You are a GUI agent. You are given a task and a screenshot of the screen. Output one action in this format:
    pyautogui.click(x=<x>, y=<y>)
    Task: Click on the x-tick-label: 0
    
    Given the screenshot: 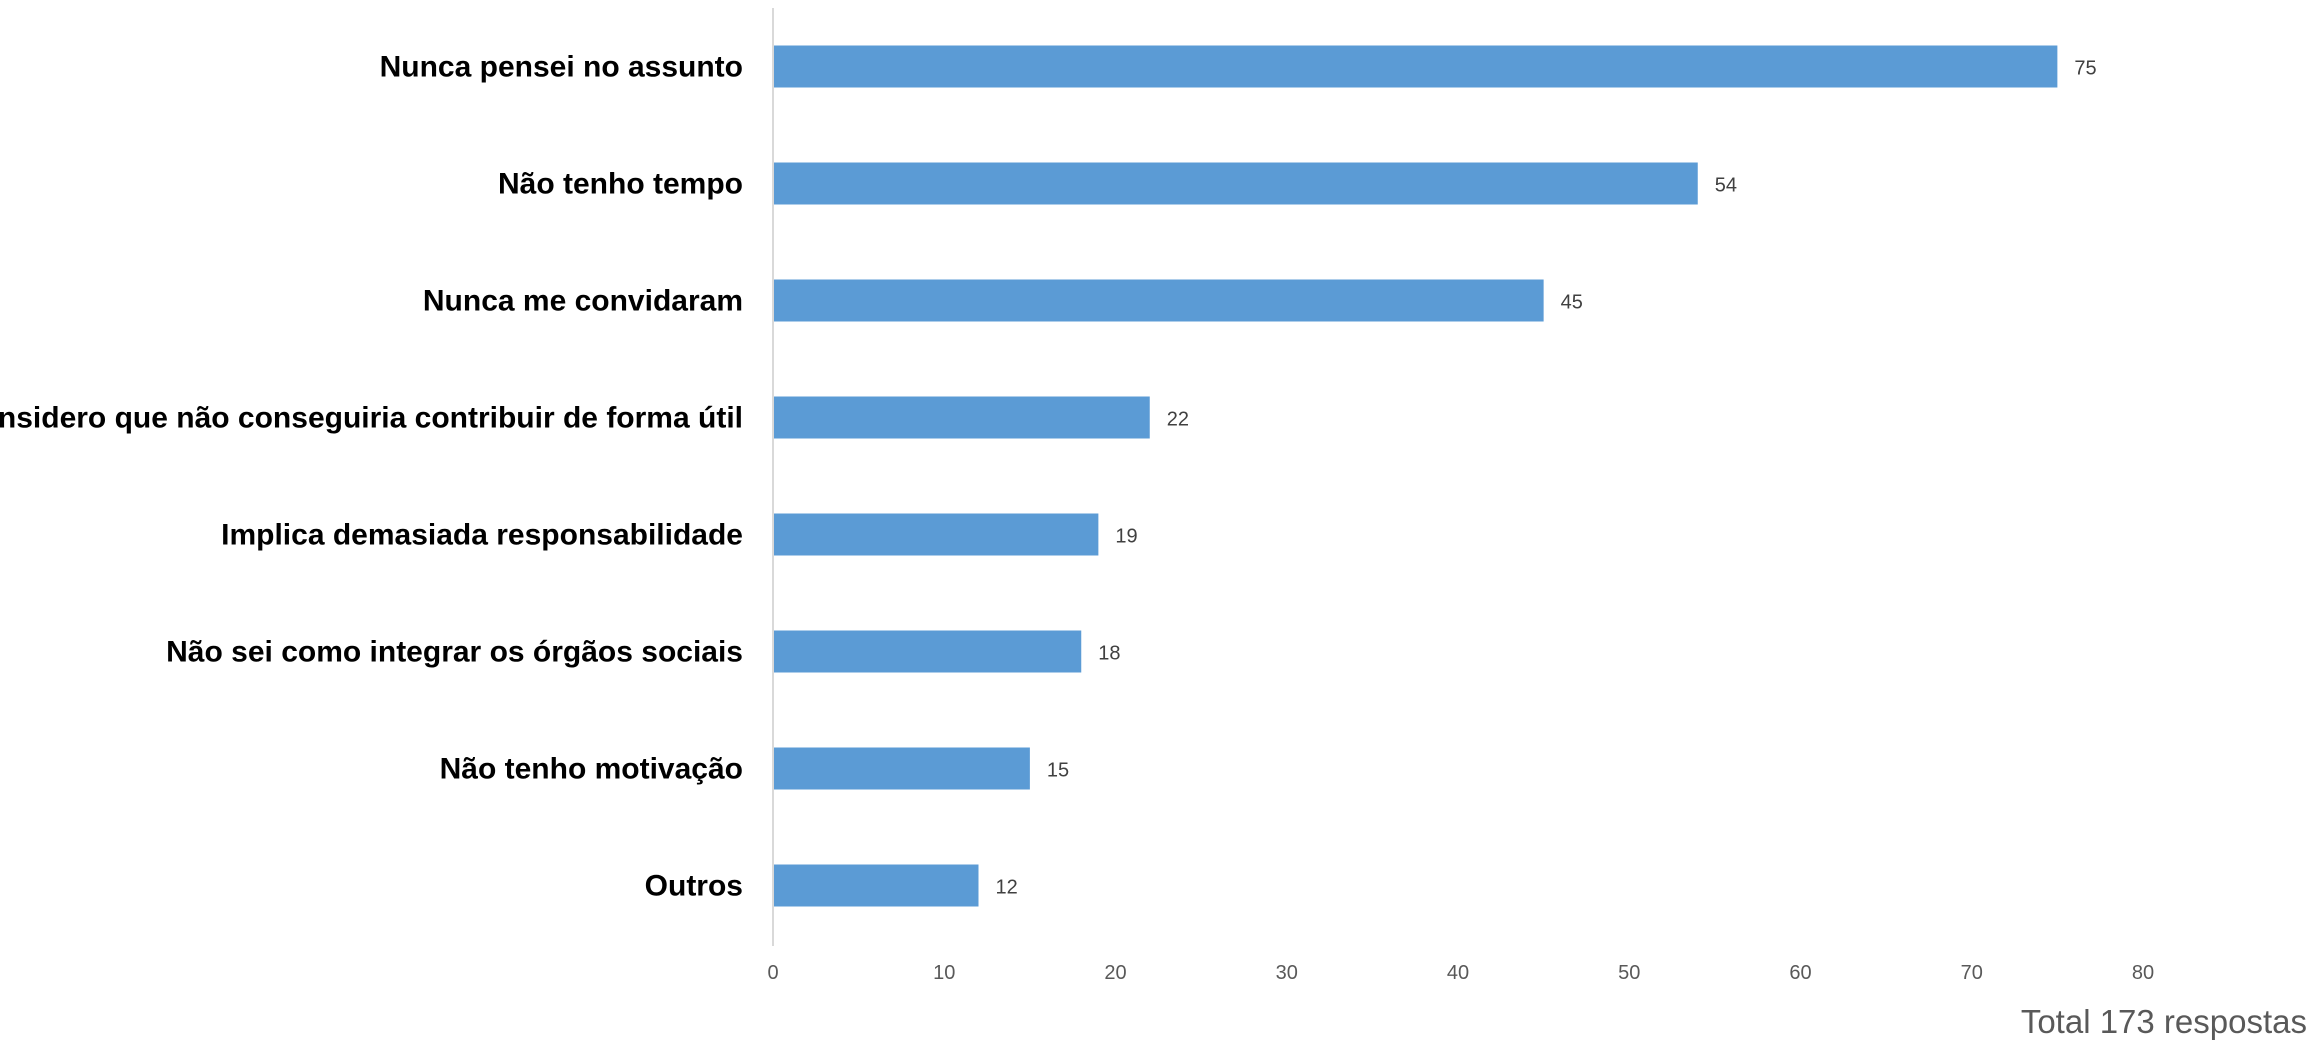 What is the action you would take?
    pyautogui.click(x=772, y=973)
    